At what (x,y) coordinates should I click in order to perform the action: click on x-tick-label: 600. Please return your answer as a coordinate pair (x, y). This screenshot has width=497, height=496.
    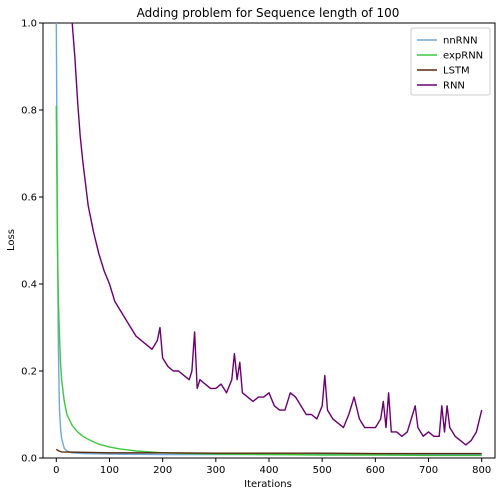
    Looking at the image, I should click on (375, 470).